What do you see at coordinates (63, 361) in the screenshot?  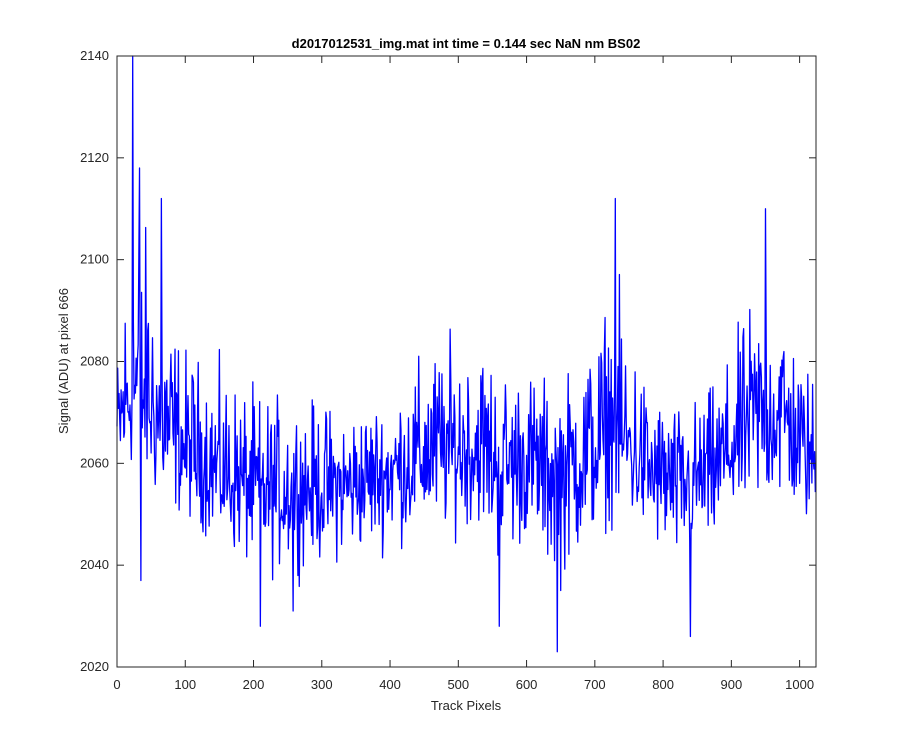 I see `y-axis-label: Signal (ADU) at pixel 666` at bounding box center [63, 361].